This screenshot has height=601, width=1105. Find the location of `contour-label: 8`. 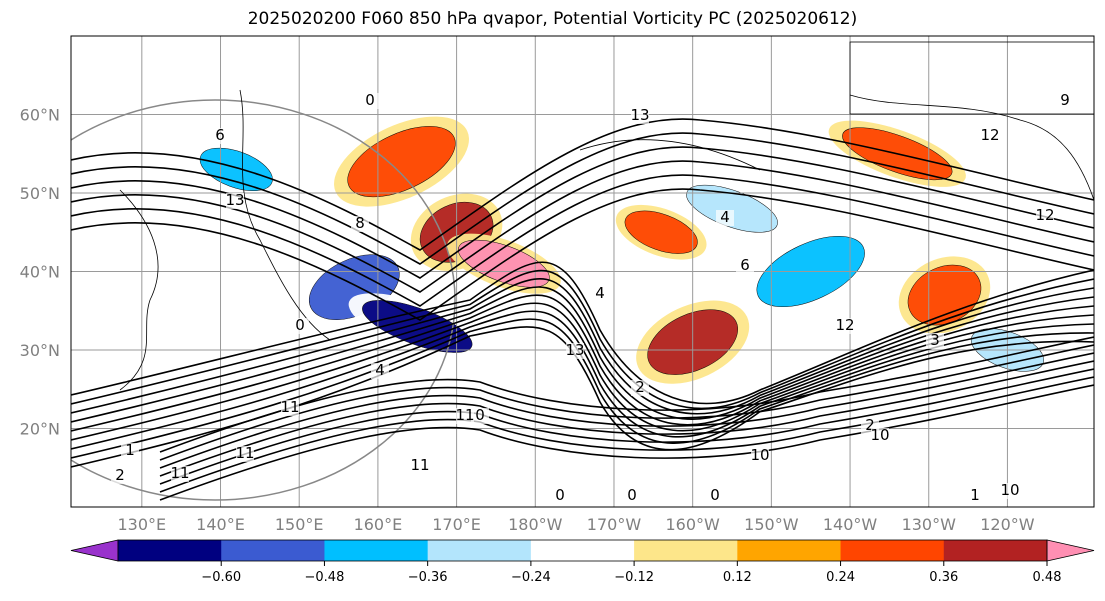

contour-label: 8 is located at coordinates (360, 223).